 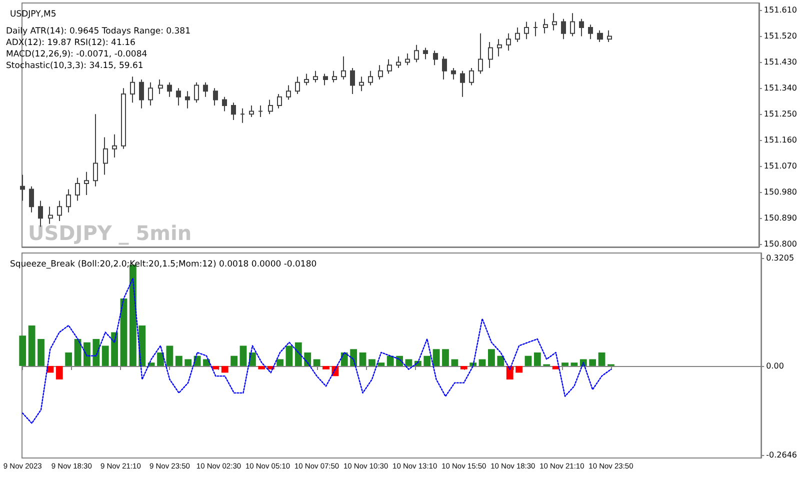 I want to click on annotation: MACD(12,26,9): -0.0071, -0.0084, so click(x=77, y=55).